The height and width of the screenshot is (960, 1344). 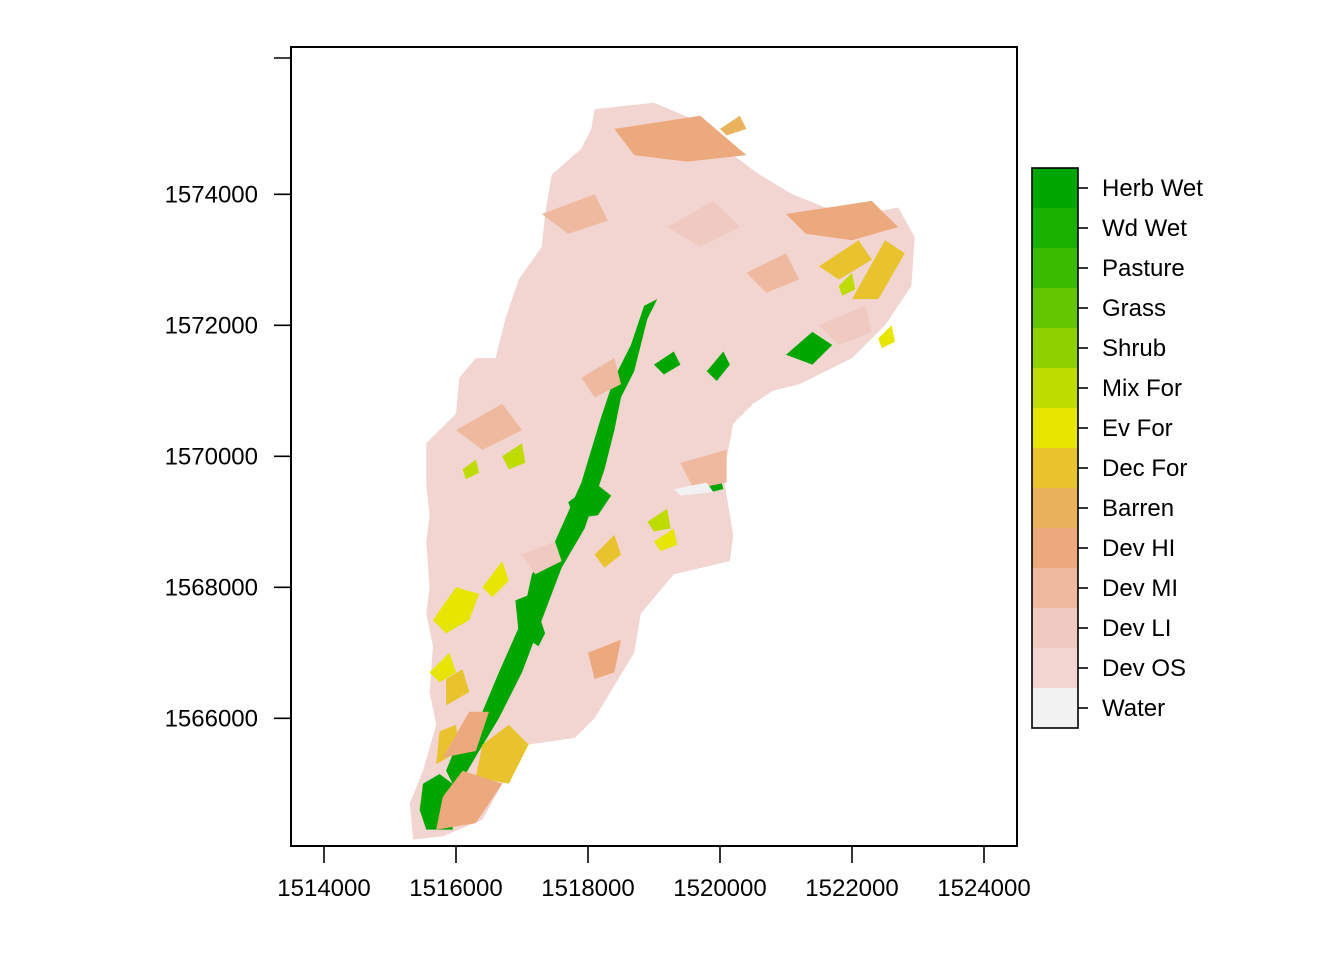 What do you see at coordinates (719, 888) in the screenshot?
I see `x-tick-label: 1520000` at bounding box center [719, 888].